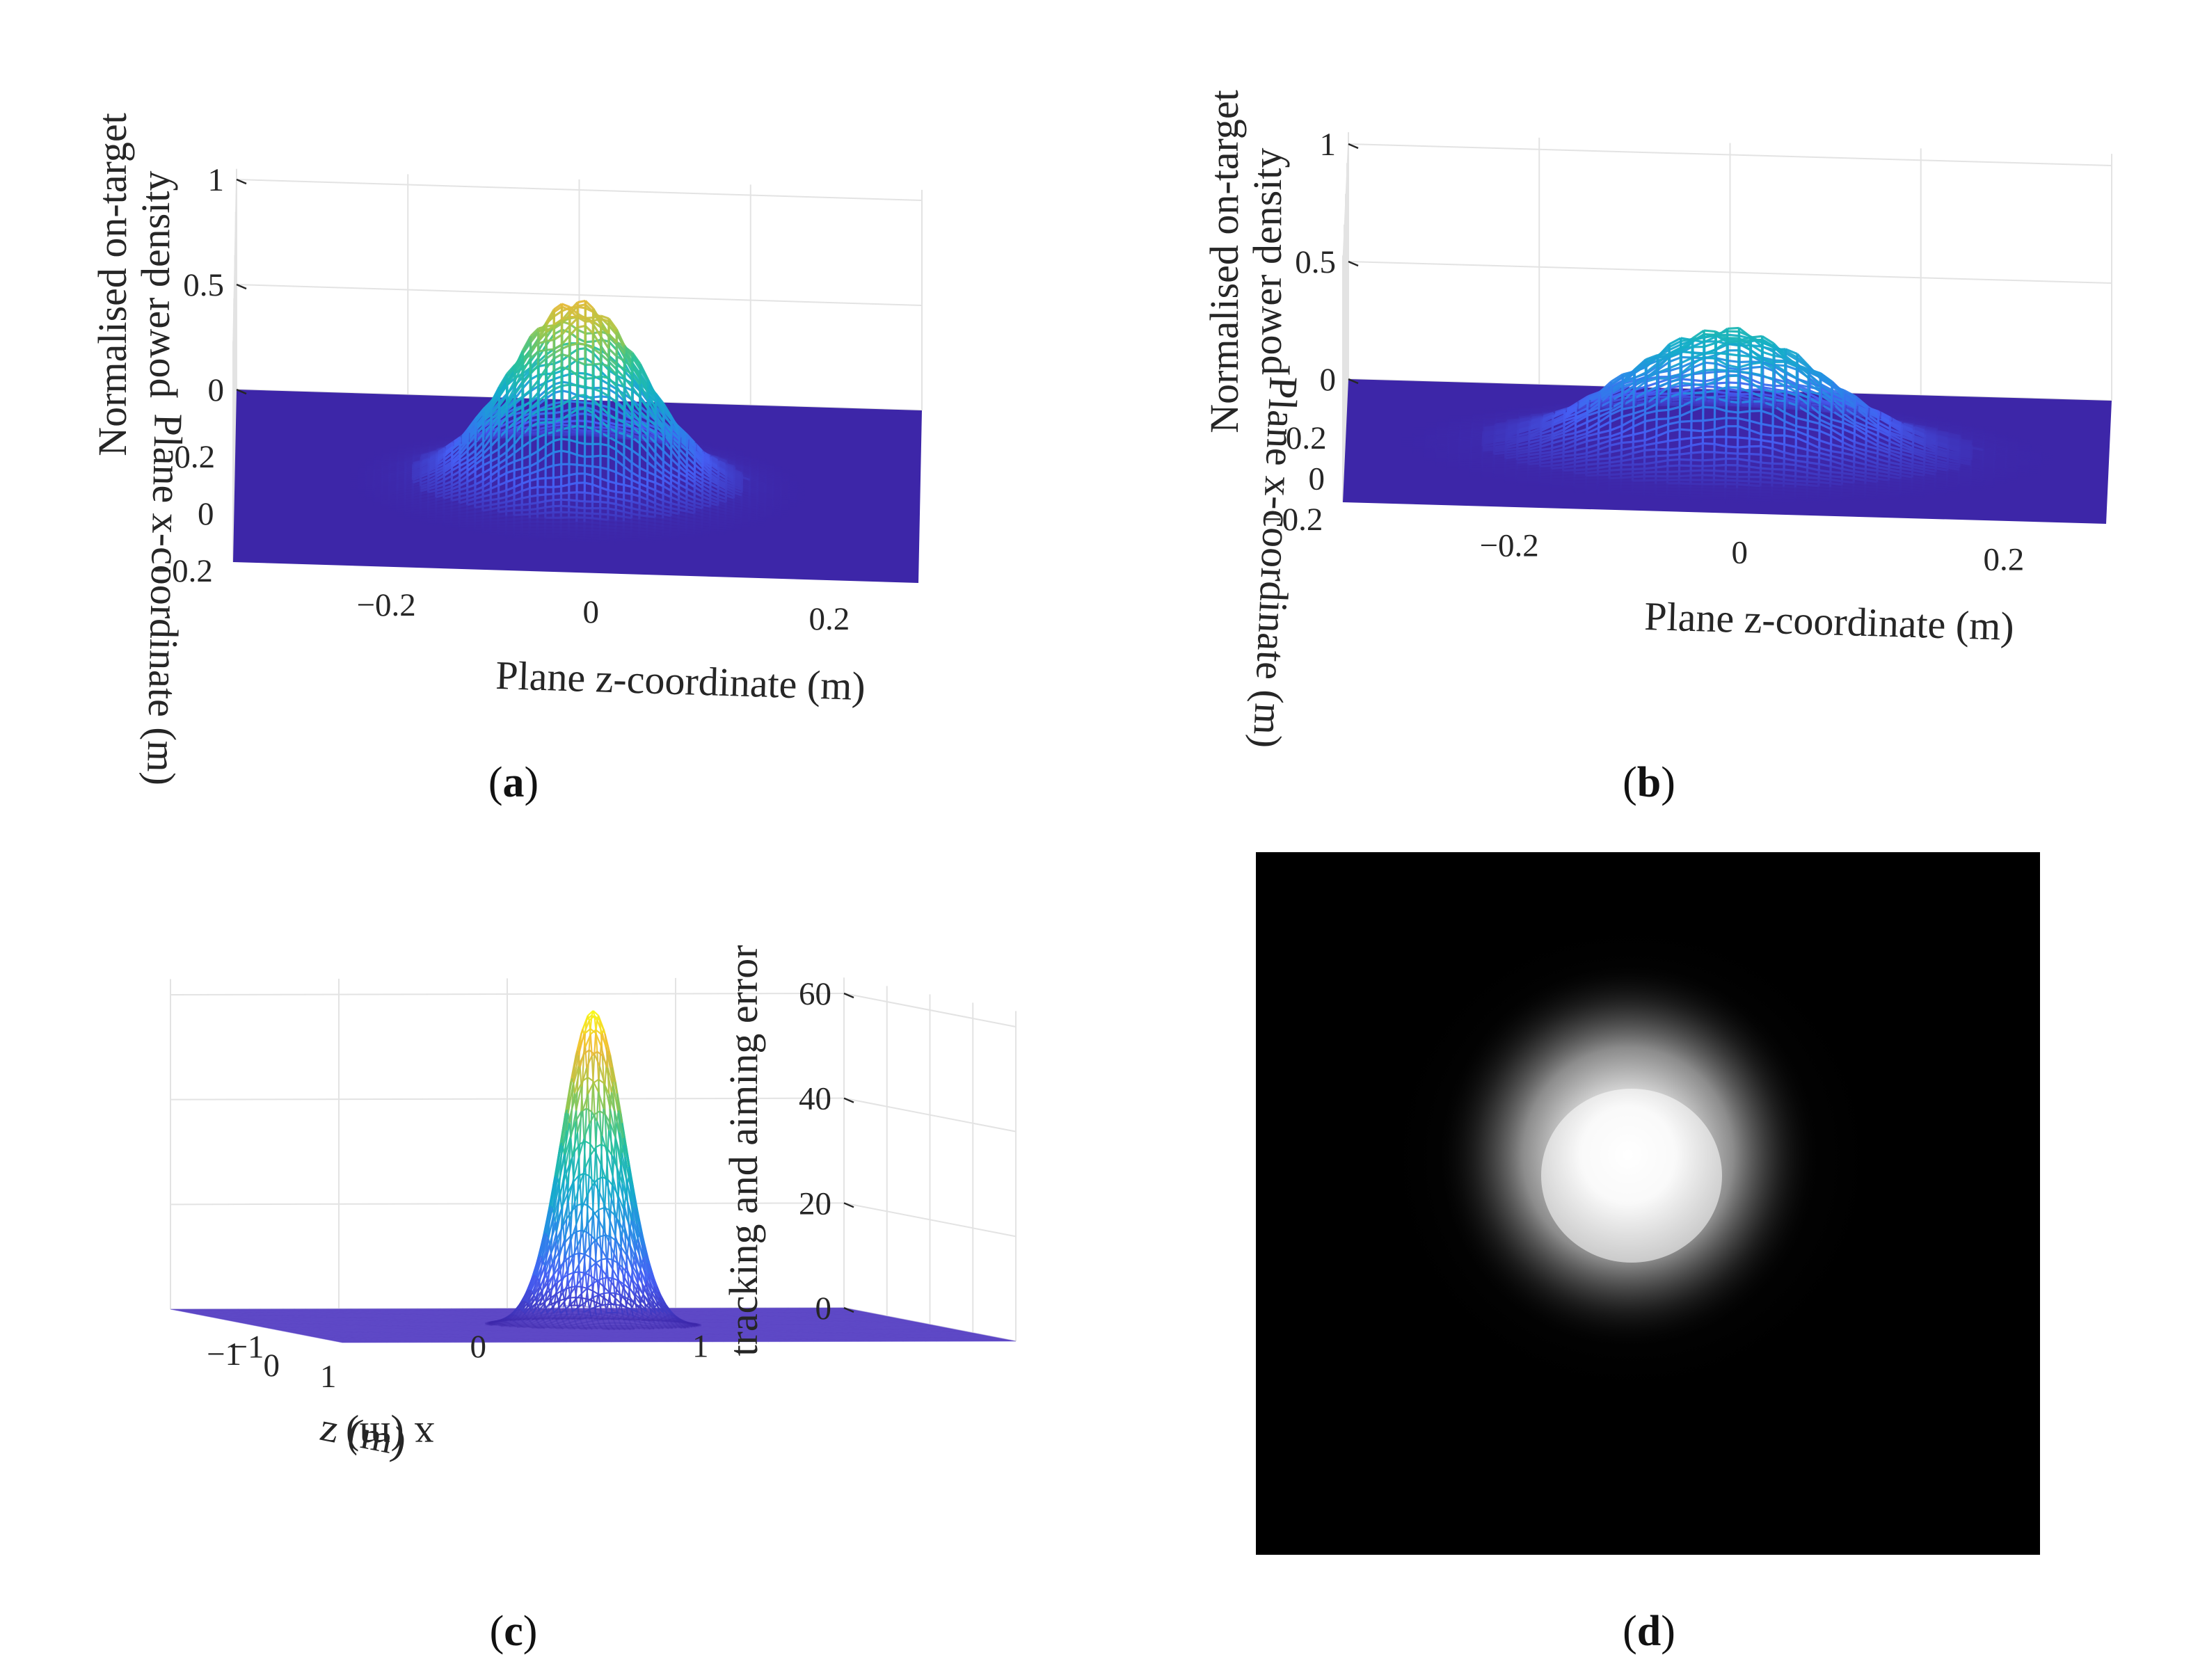 The image size is (2207, 1680). I want to click on caption-d: (d), so click(1649, 1631).